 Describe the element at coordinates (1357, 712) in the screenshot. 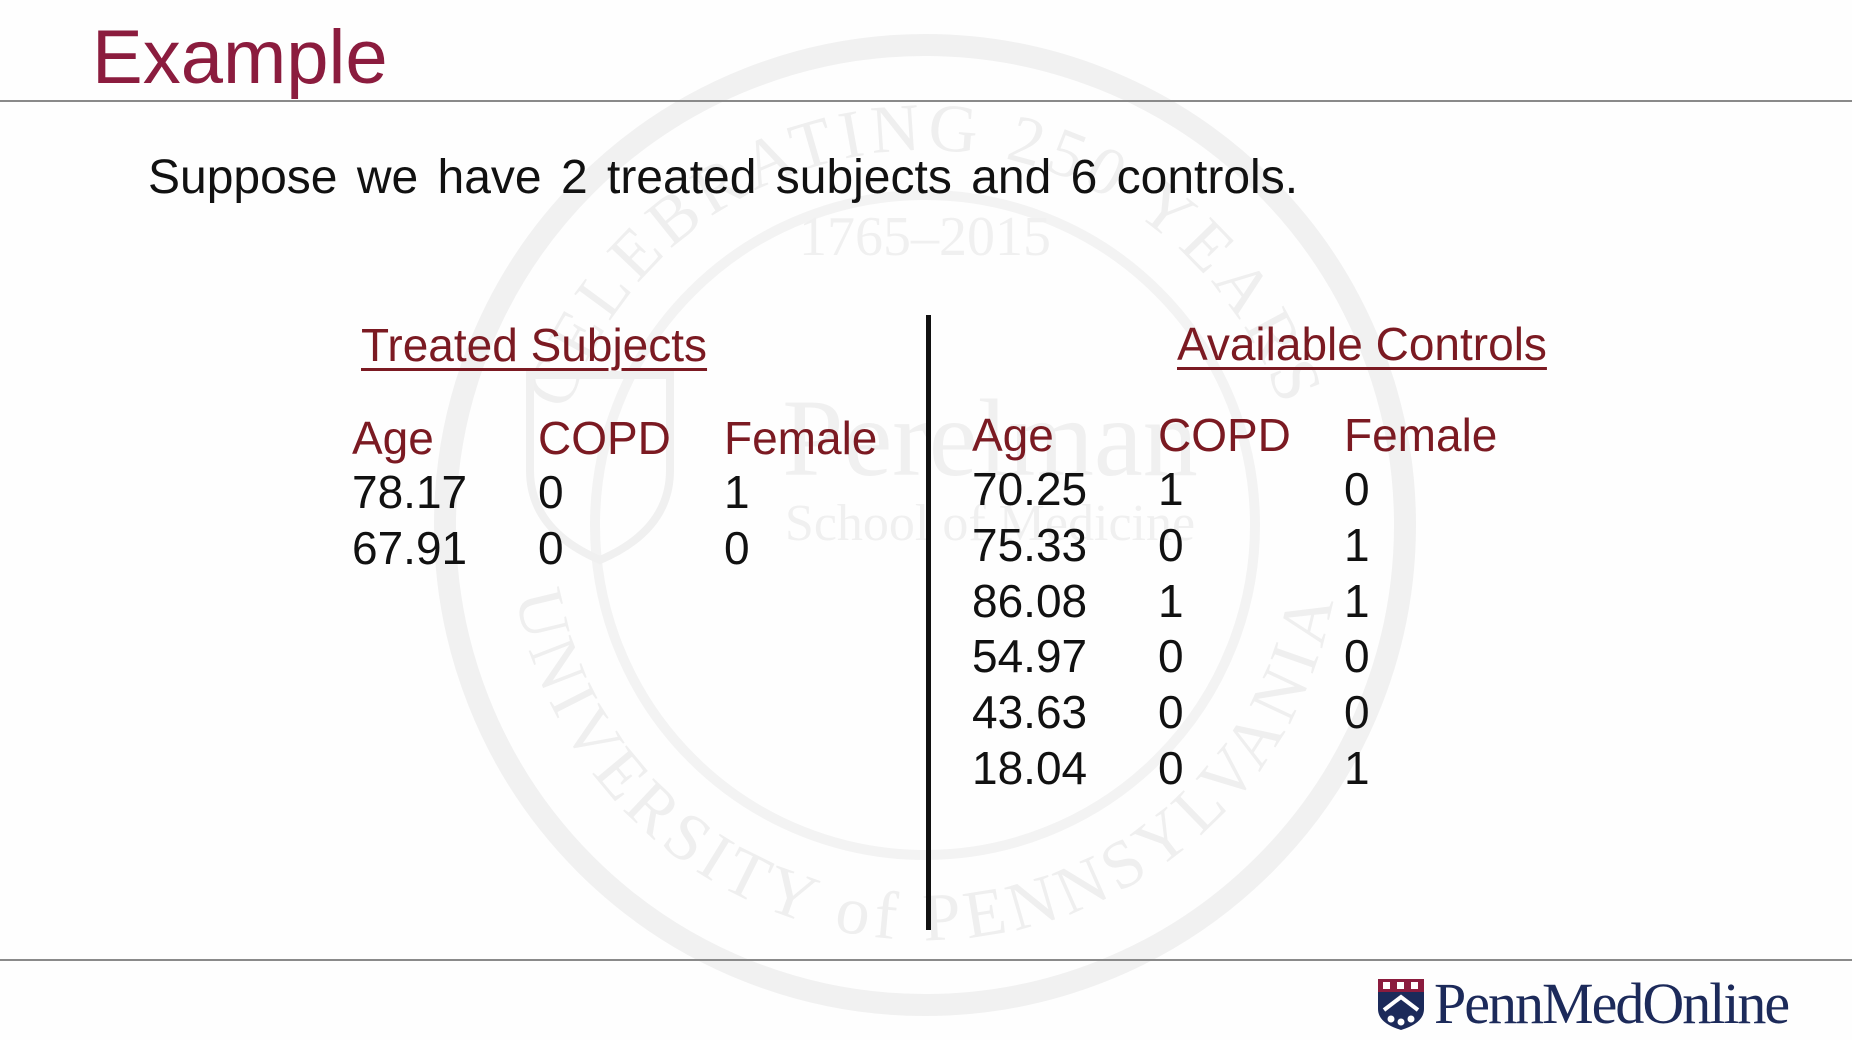

I see `controls-row-5-female: 0` at that location.